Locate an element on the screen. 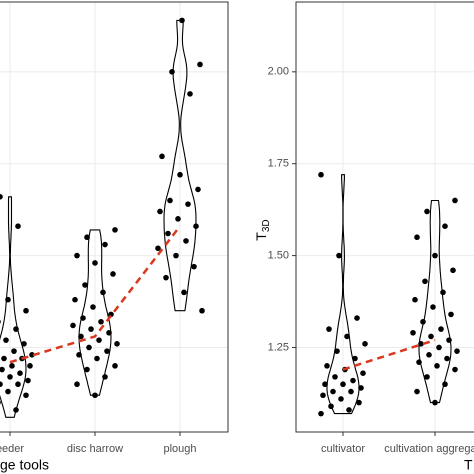  y-axis-label-sub: 3D is located at coordinates (266, 225).